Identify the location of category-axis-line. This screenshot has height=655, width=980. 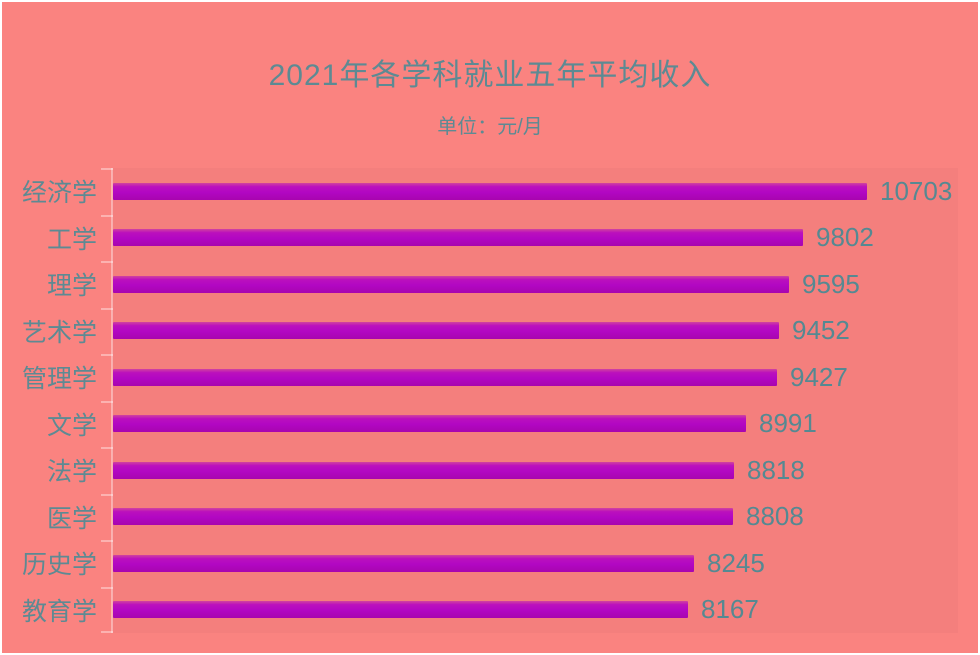
(112, 400).